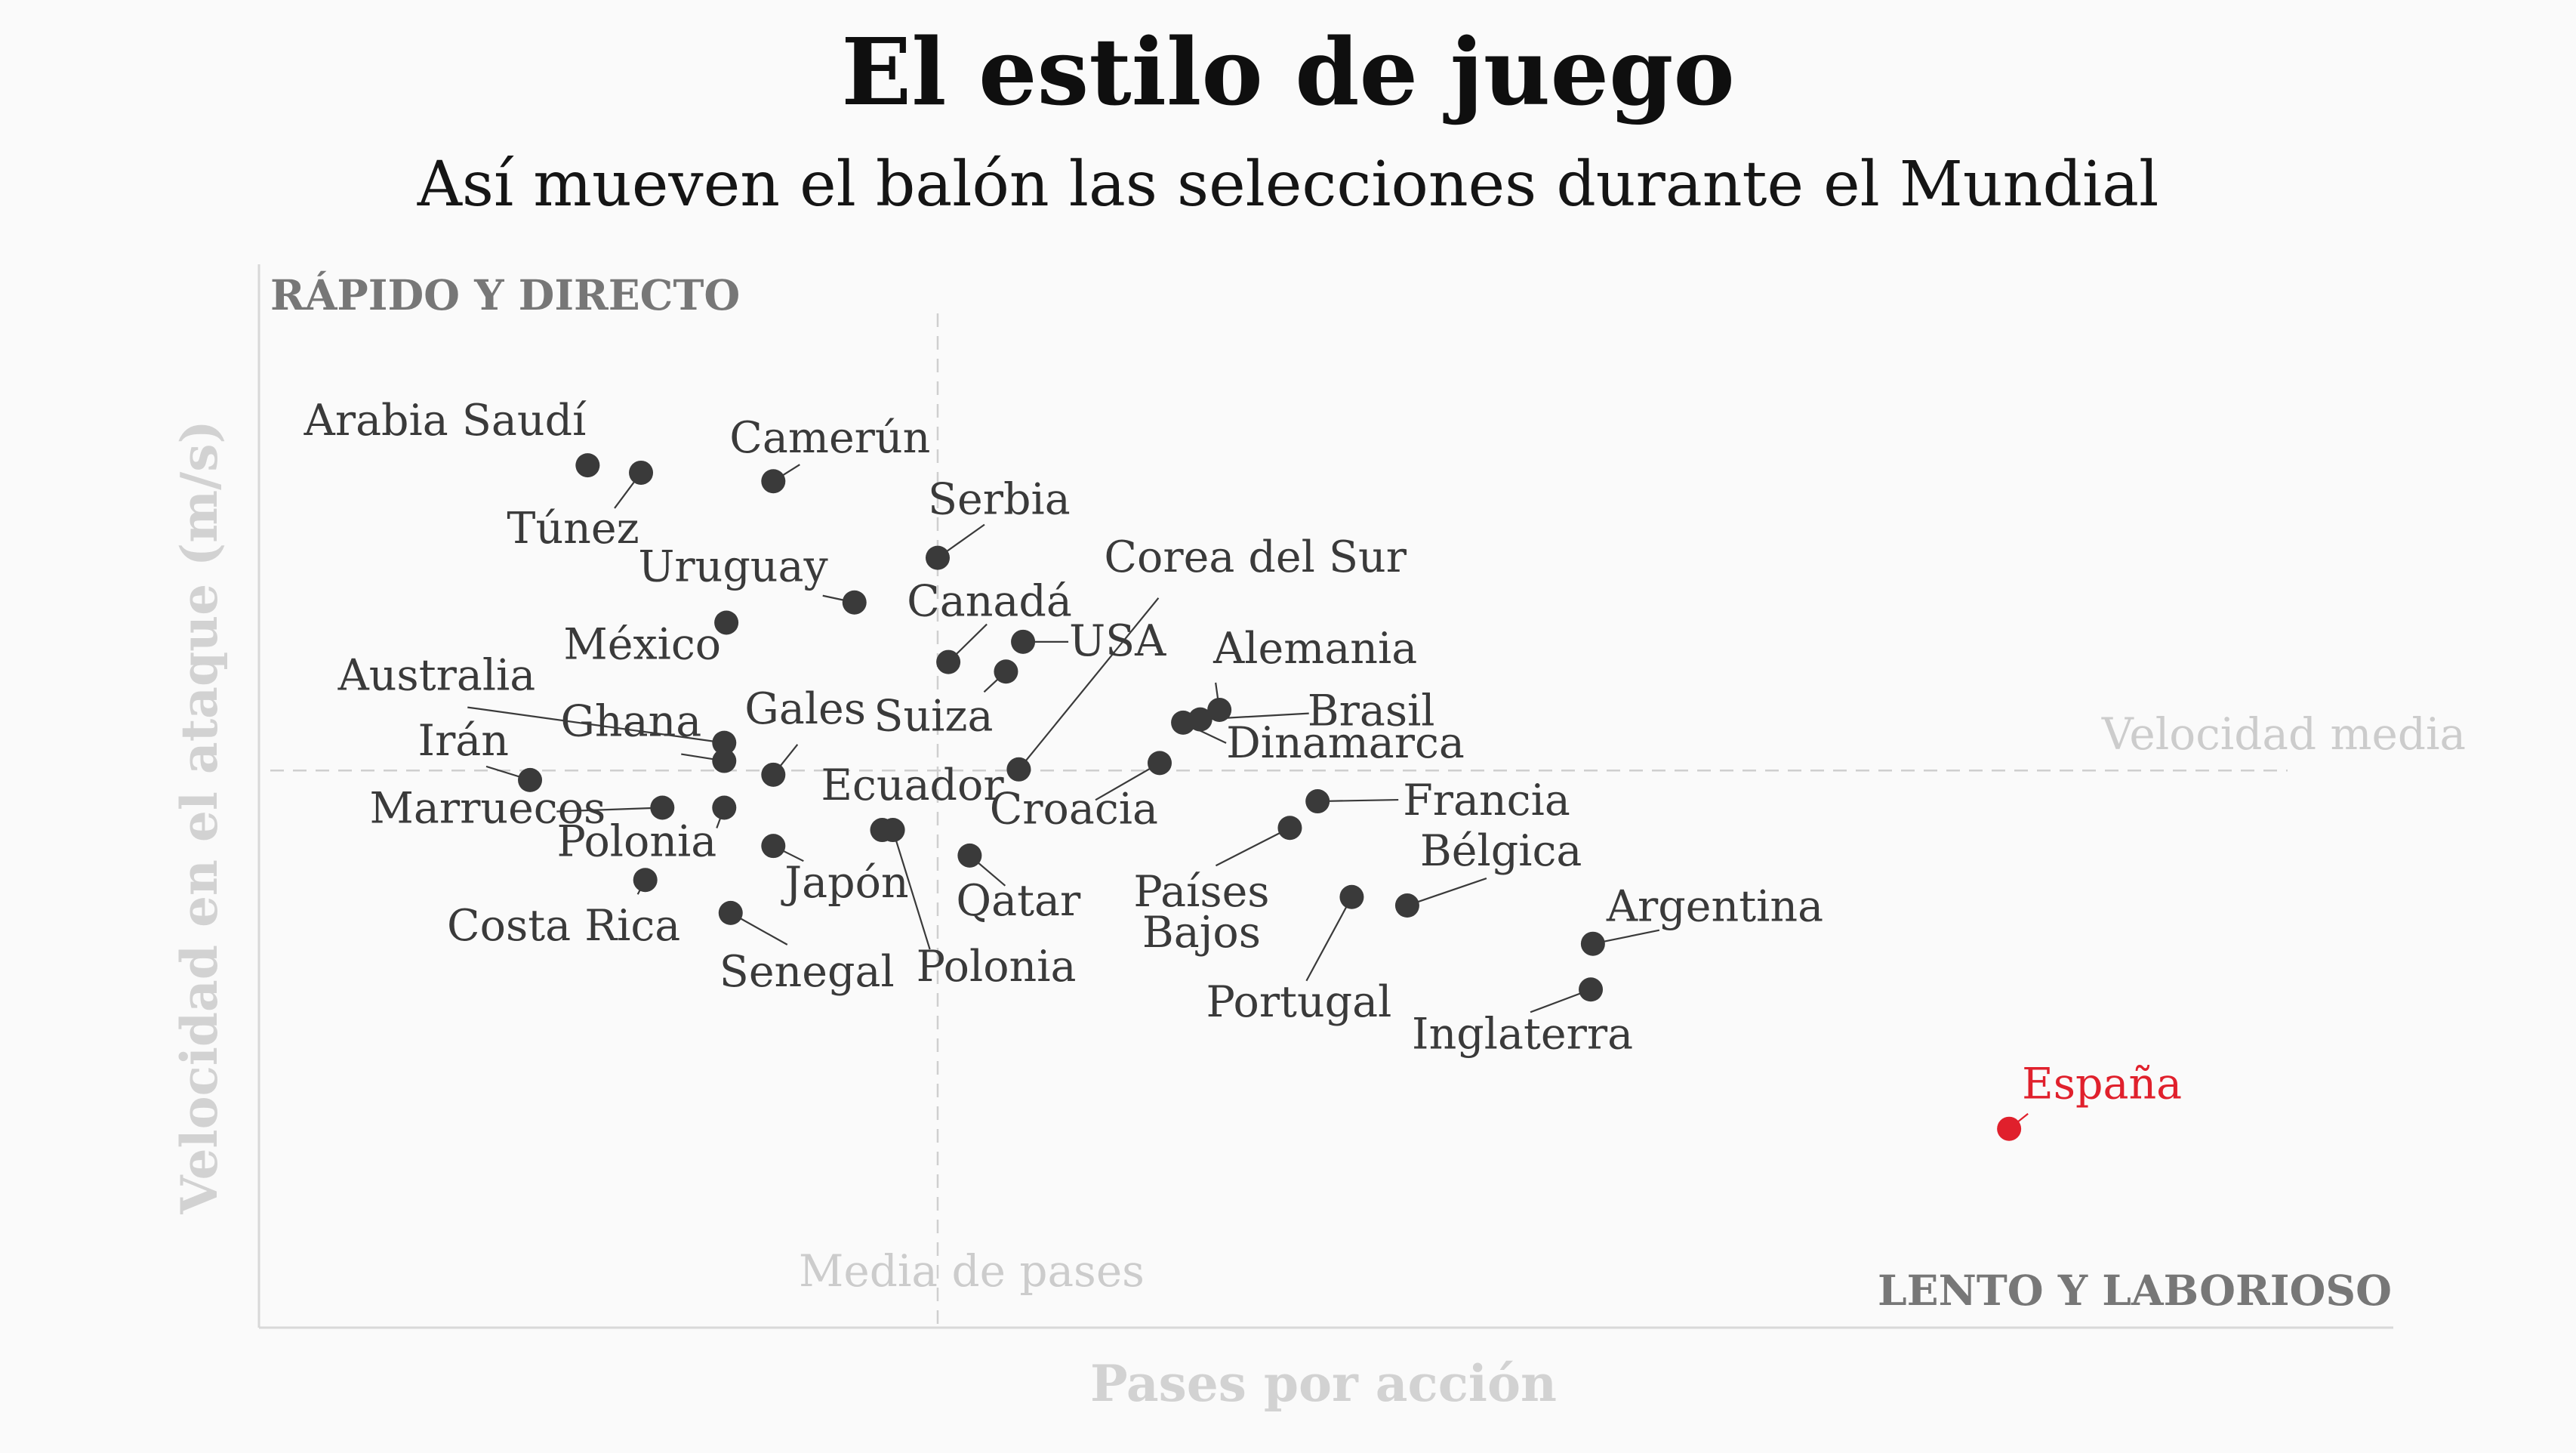  Describe the element at coordinates (730, 912) in the screenshot. I see `data-point-senegal` at that location.